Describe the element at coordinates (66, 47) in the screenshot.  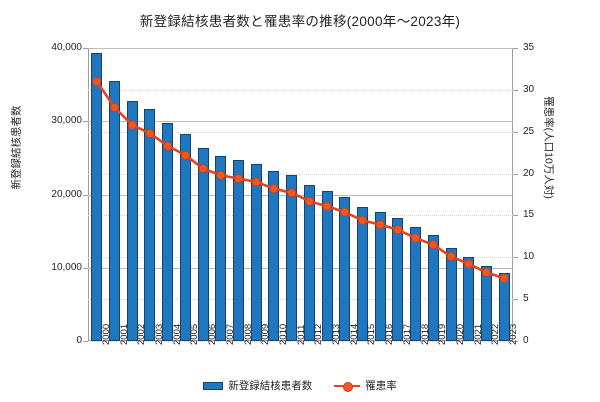
I see `y-axis-left-tick-label: 40,000` at that location.